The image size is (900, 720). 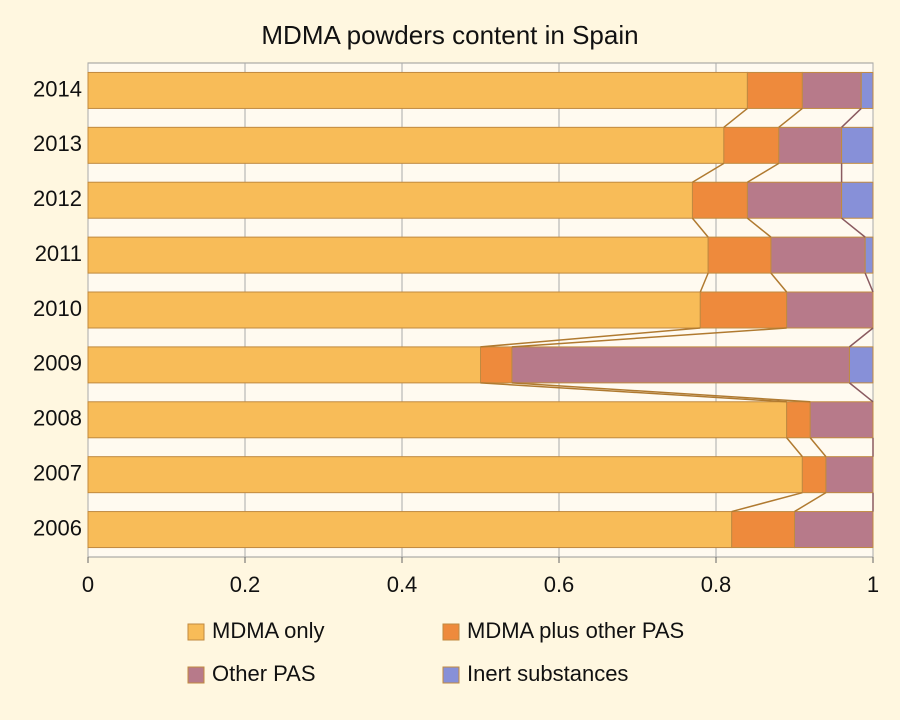 I want to click on y-tick-label: 2010, so click(x=57, y=308).